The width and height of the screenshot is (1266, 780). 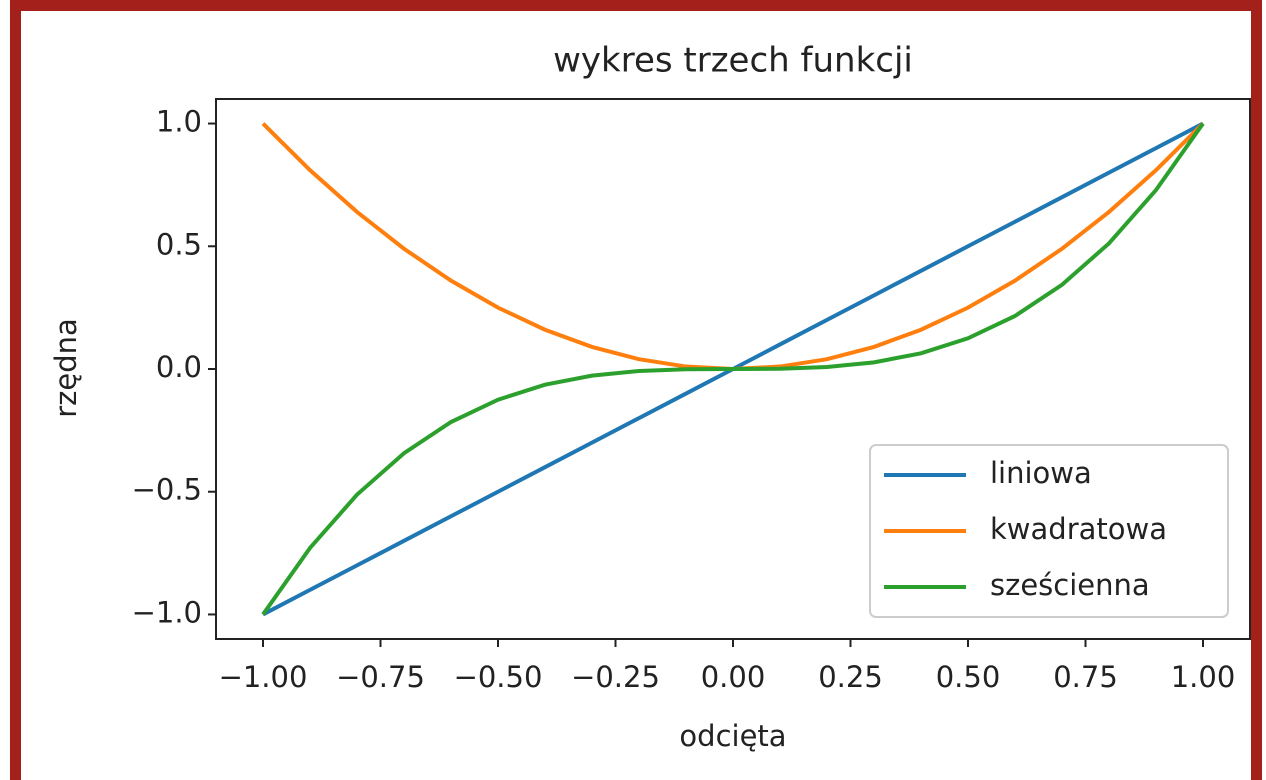 What do you see at coordinates (1203, 677) in the screenshot?
I see `x-tick-label: 1.00` at bounding box center [1203, 677].